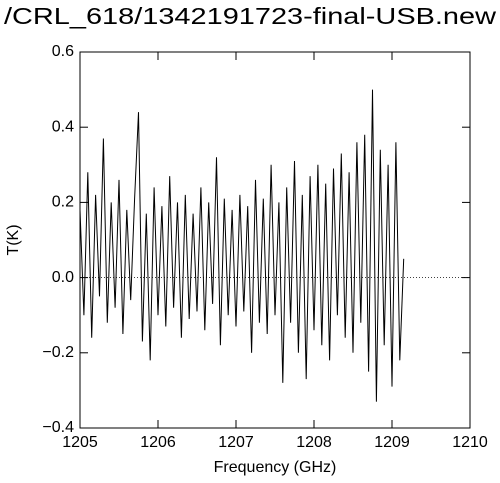 The image size is (500, 483). I want to click on y-tick-label: 0.0, so click(63, 277).